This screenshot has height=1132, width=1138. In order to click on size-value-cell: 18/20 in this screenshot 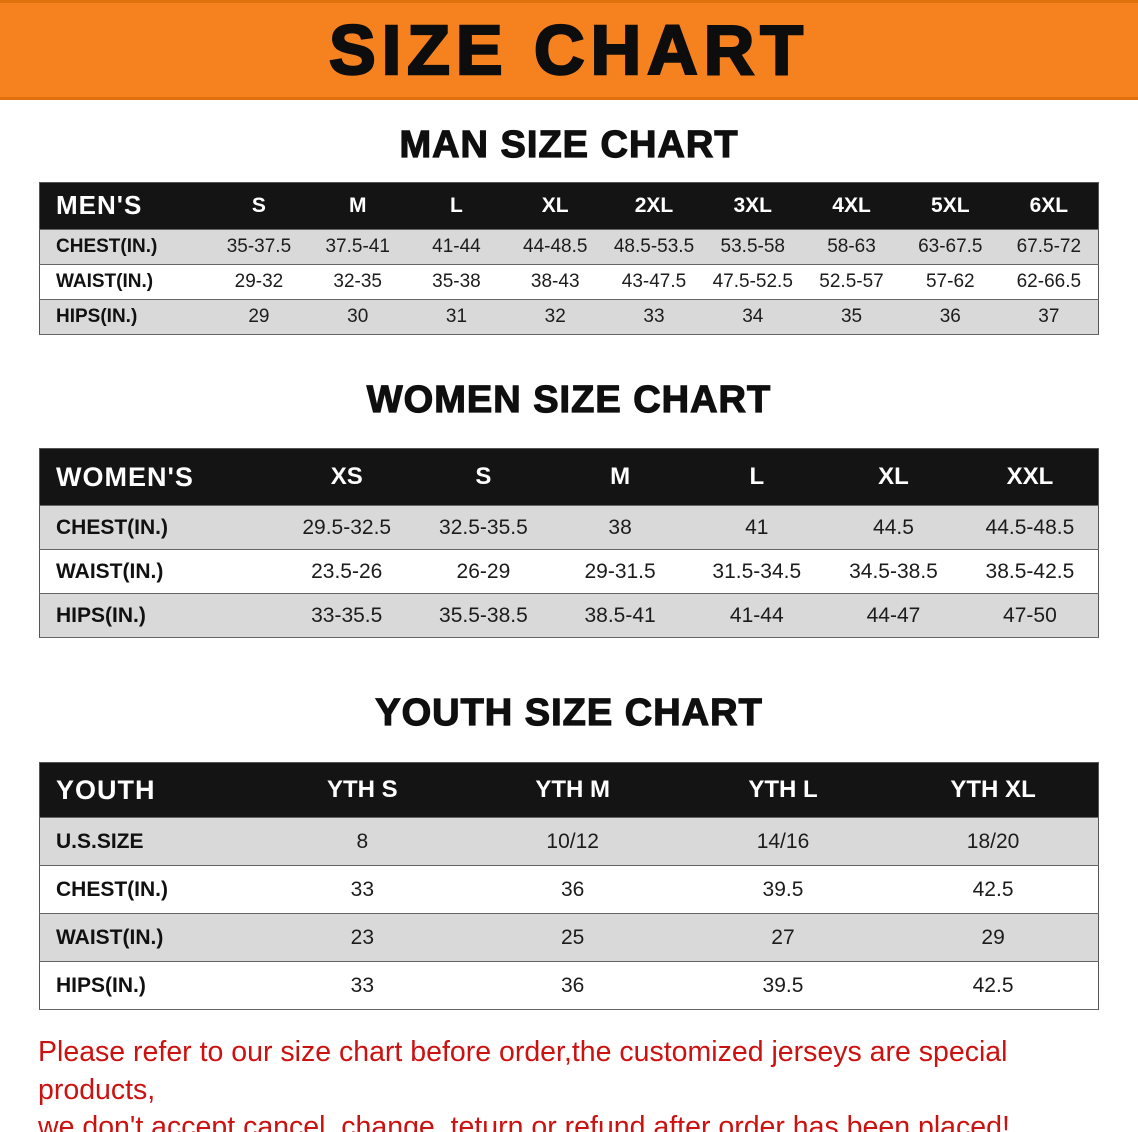, I will do `click(993, 841)`.